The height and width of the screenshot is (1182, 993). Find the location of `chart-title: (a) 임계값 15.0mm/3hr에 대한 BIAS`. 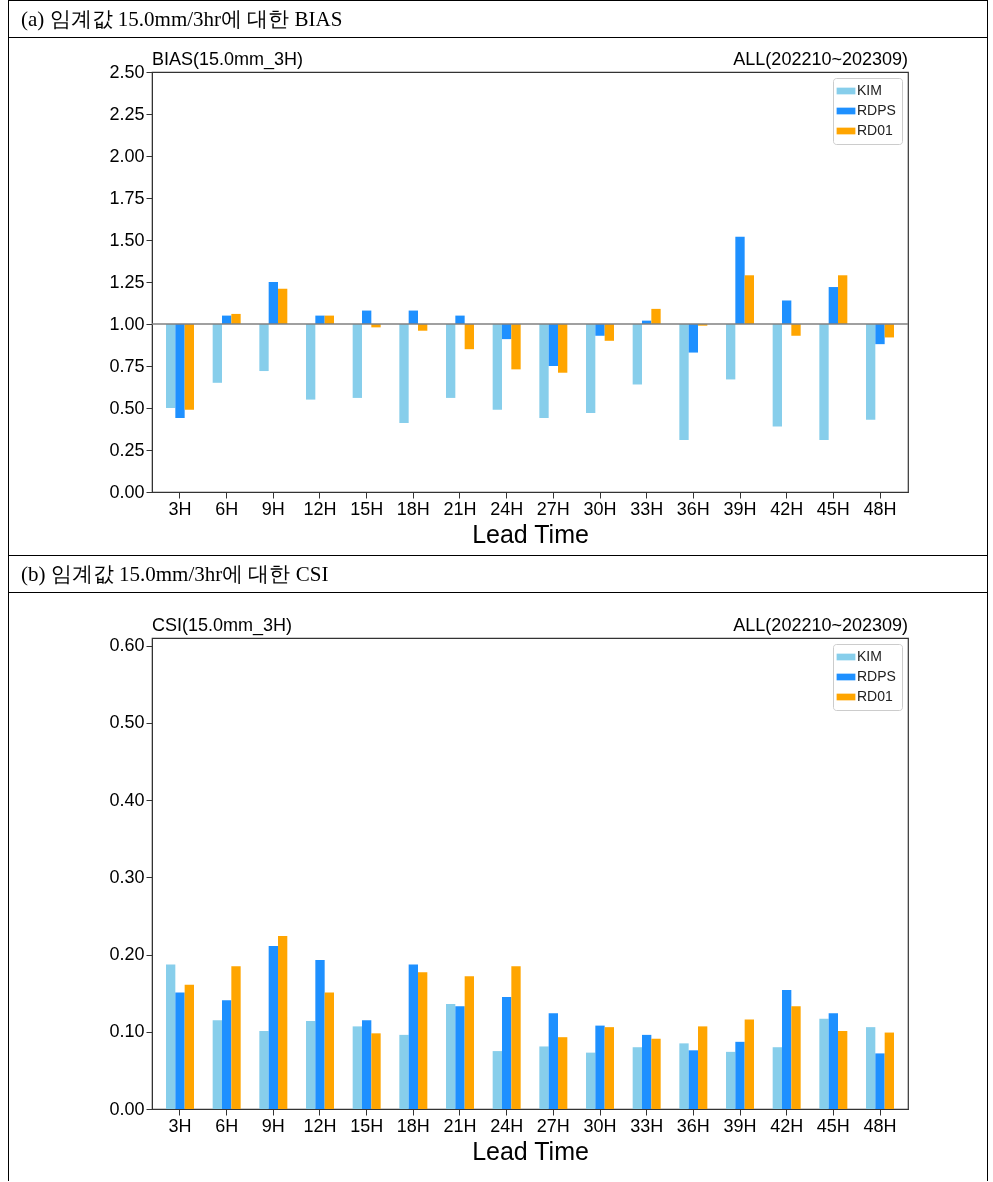

chart-title: (a) 임계값 15.0mm/3hr에 대한 BIAS is located at coordinates (498, 19).